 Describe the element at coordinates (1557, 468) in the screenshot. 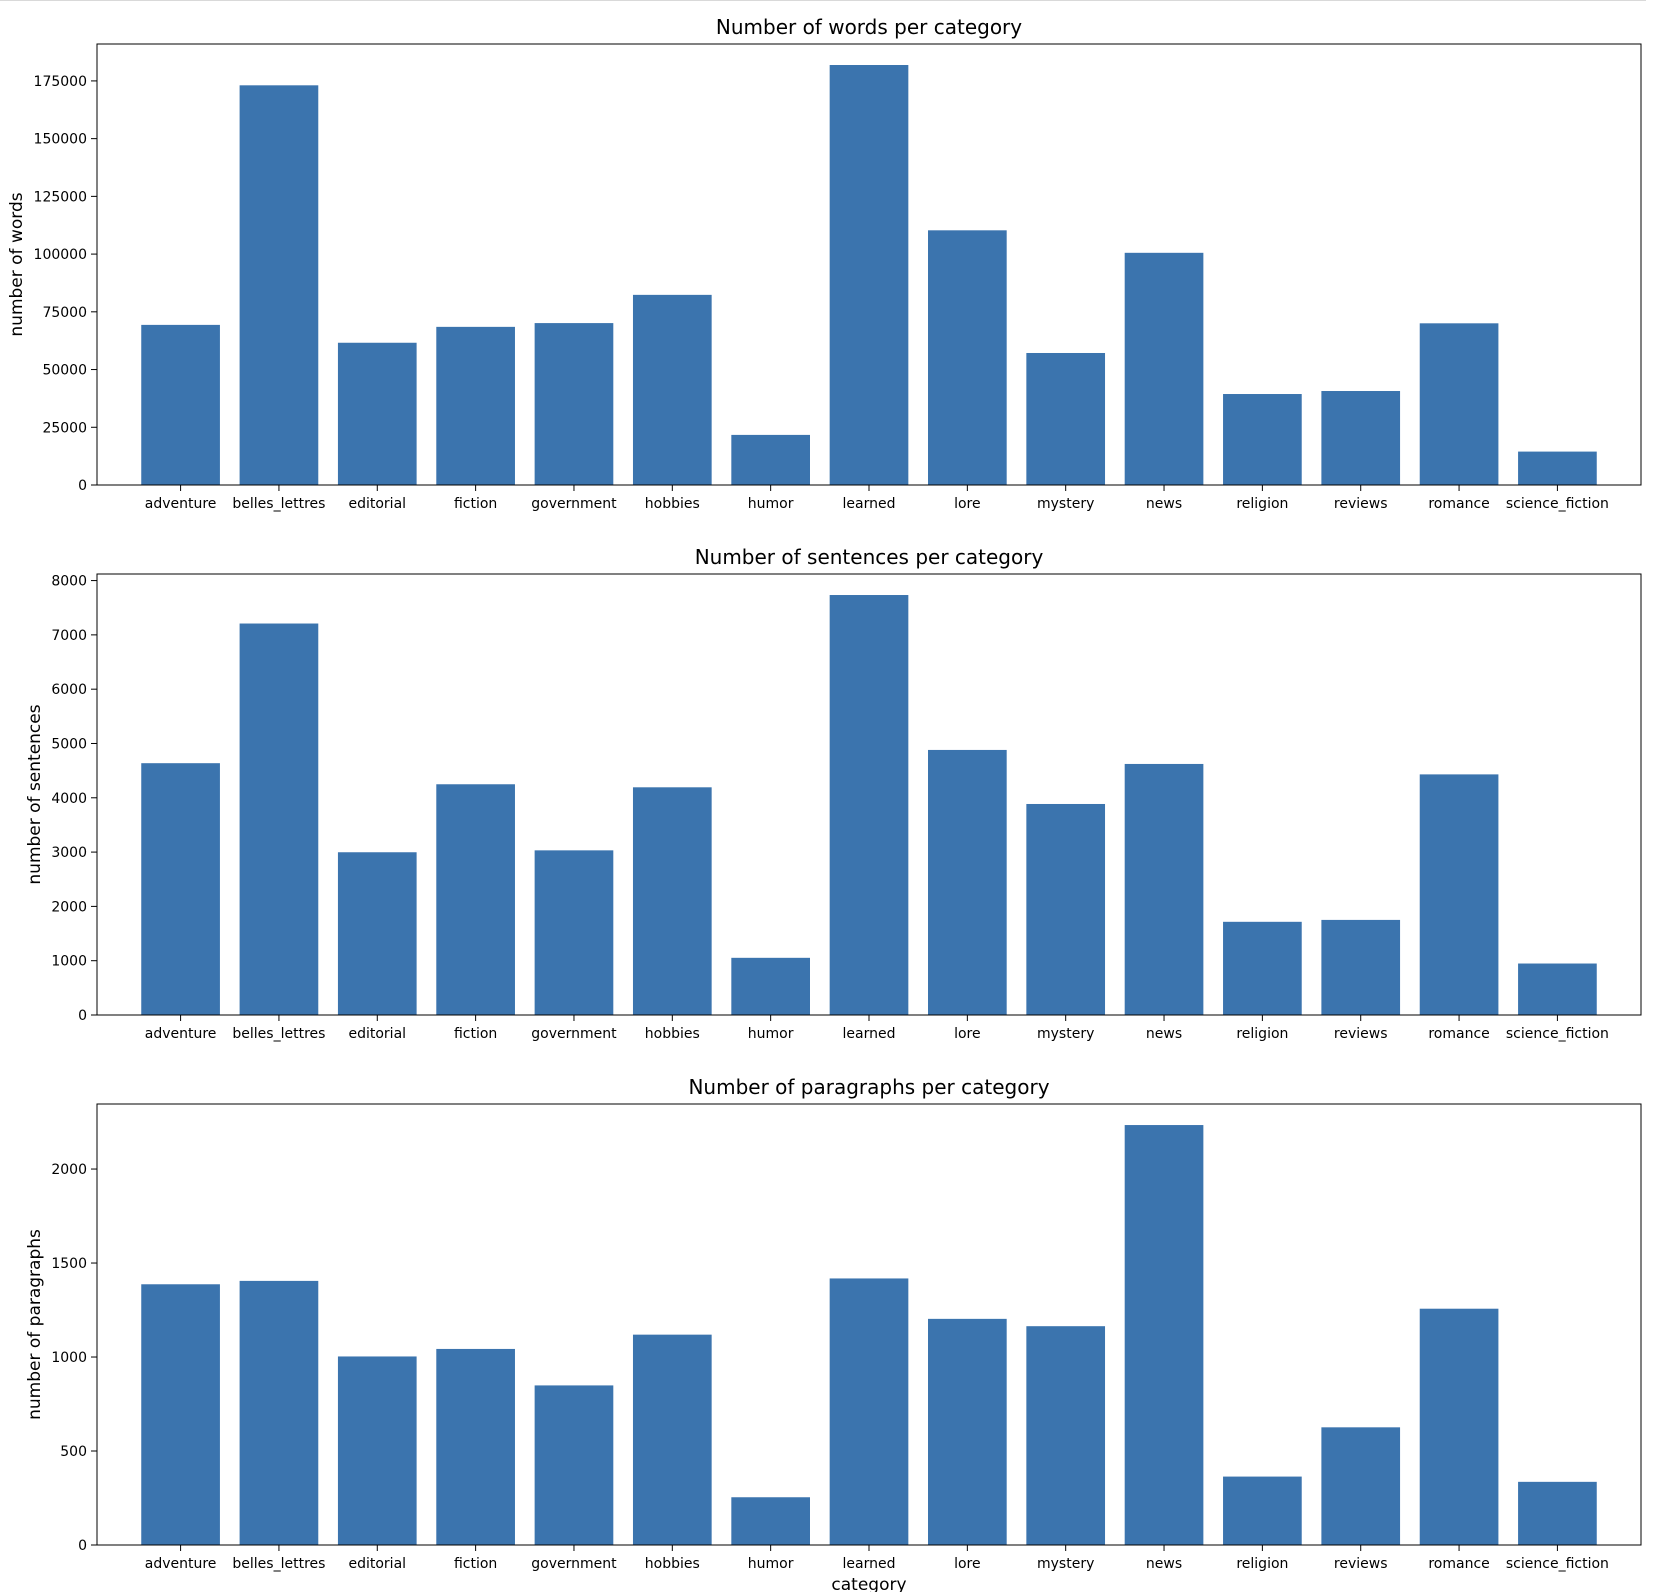

I see `words-bar-science-fiction` at that location.